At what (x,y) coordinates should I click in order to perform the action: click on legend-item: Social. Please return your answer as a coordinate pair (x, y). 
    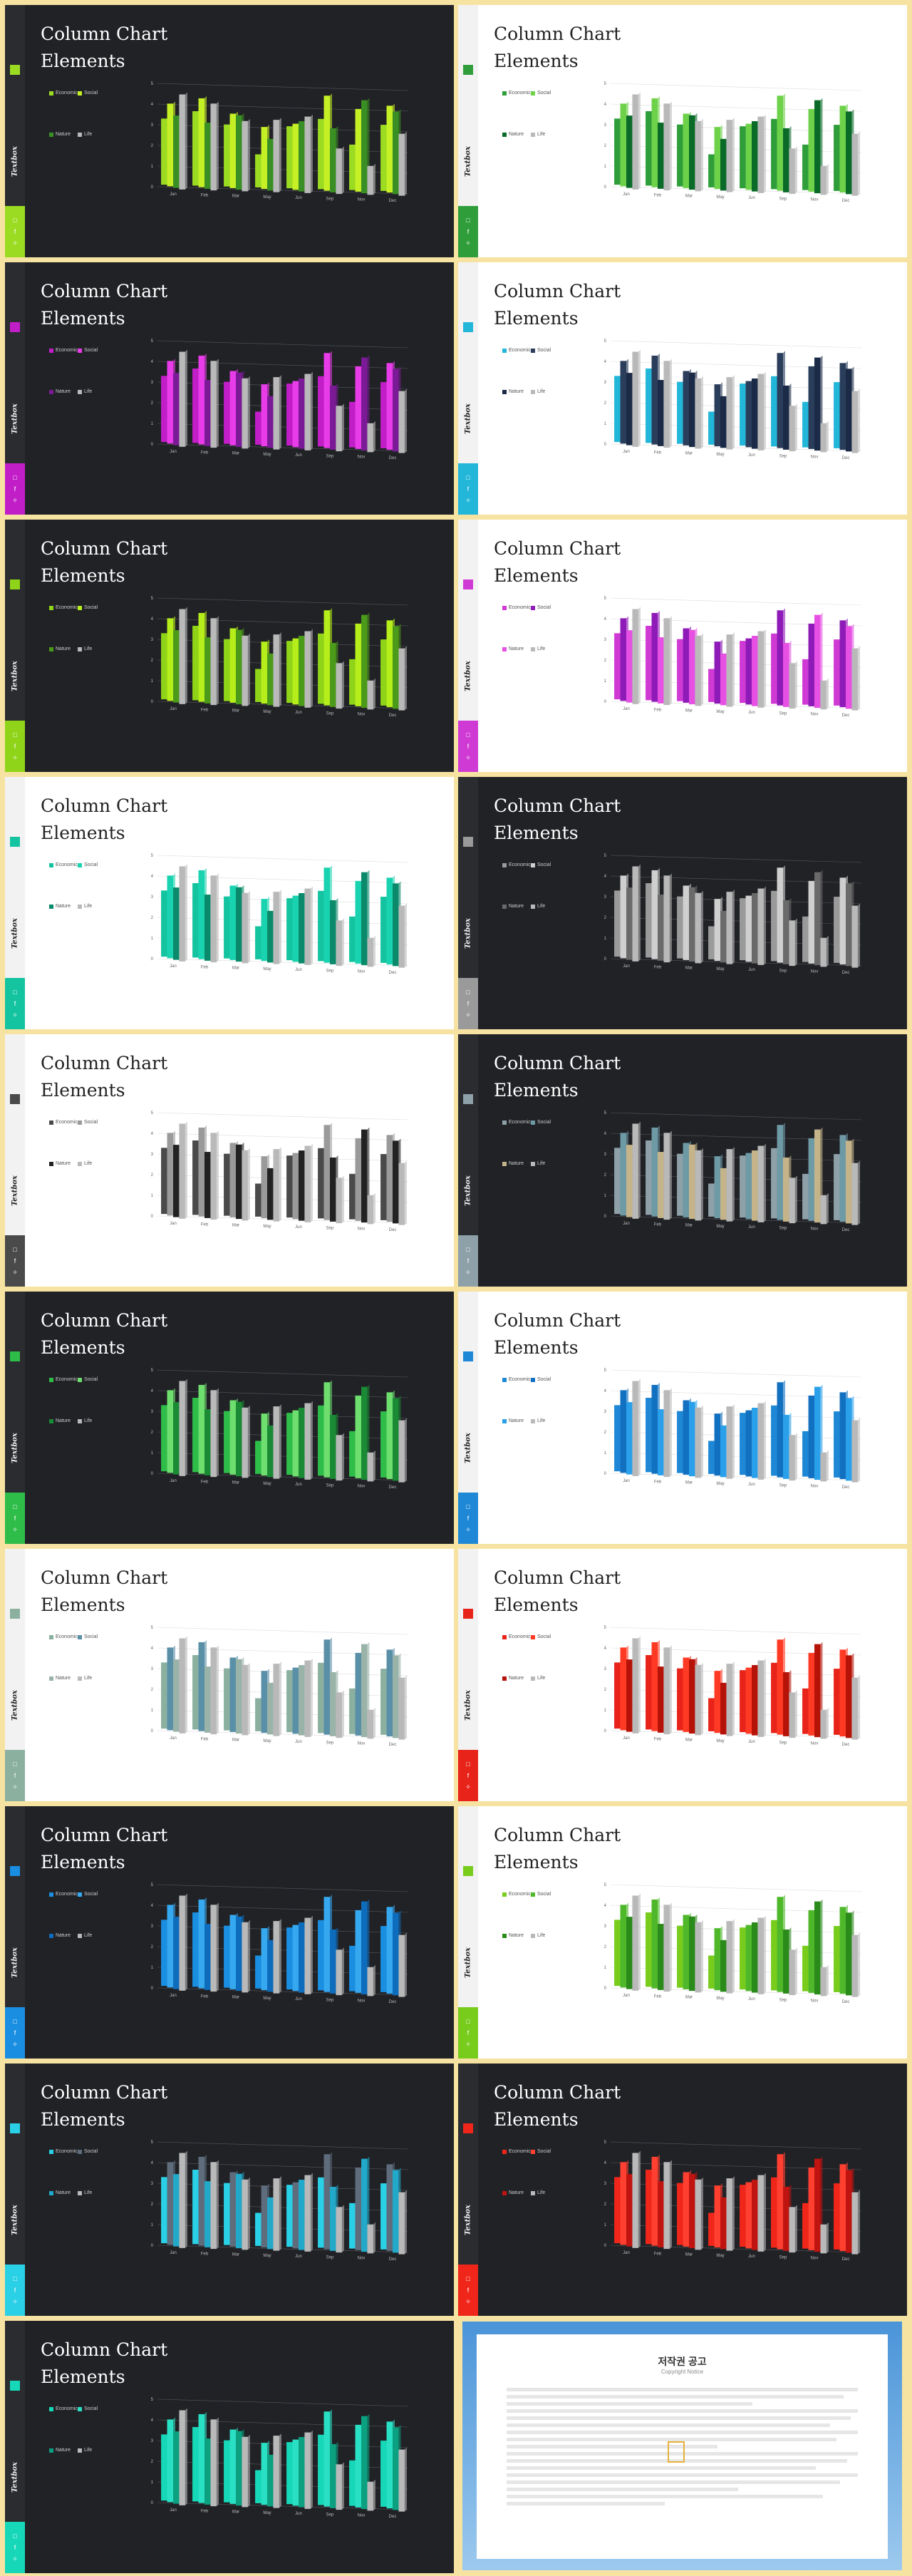
    Looking at the image, I should click on (541, 1379).